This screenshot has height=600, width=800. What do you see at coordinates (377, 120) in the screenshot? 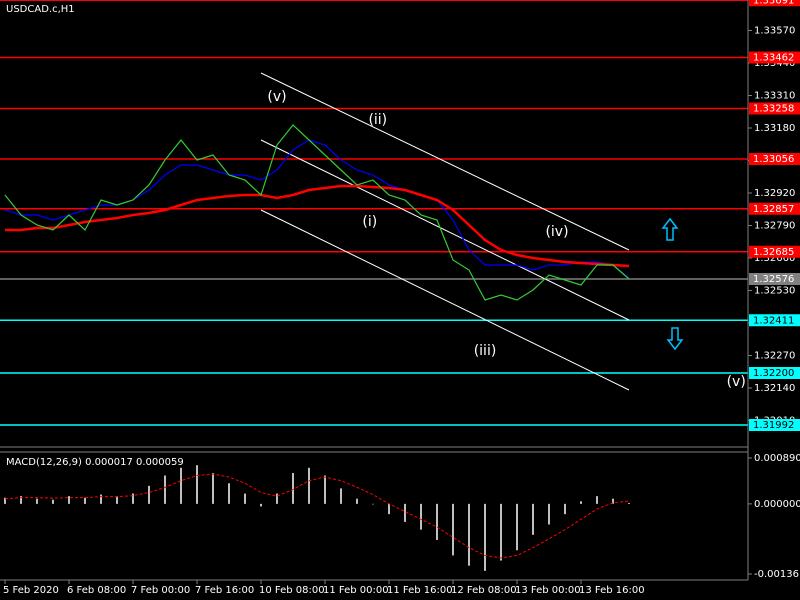
I see `wave-label: (ii)` at bounding box center [377, 120].